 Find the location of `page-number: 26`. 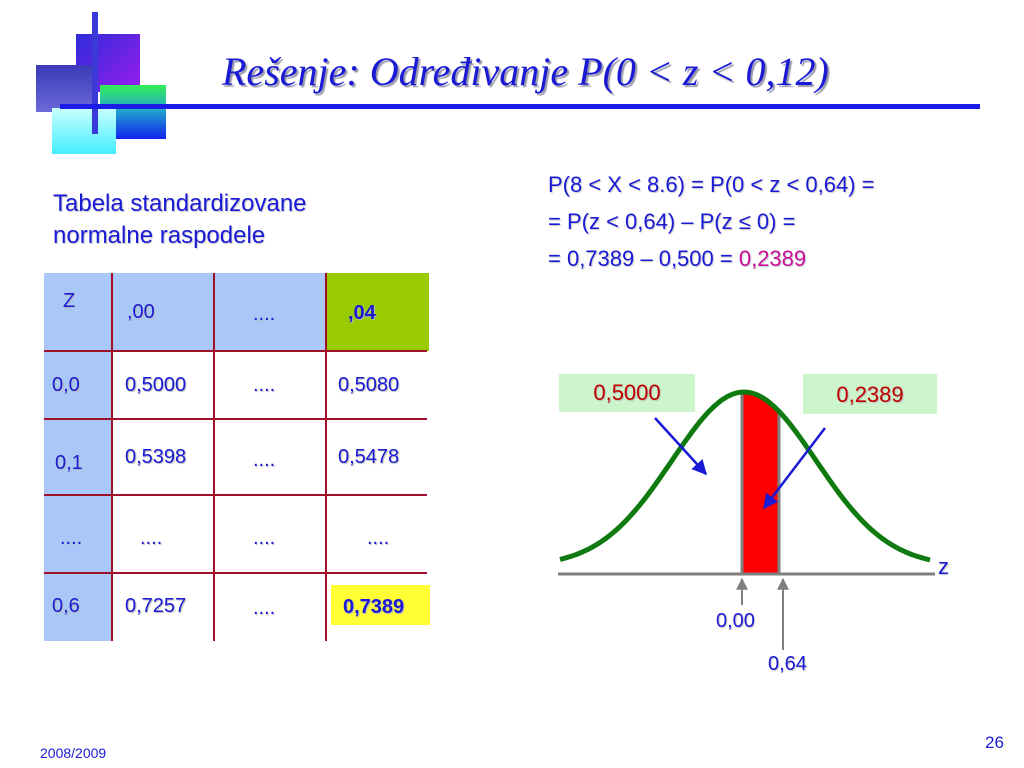

page-number: 26 is located at coordinates (994, 742).